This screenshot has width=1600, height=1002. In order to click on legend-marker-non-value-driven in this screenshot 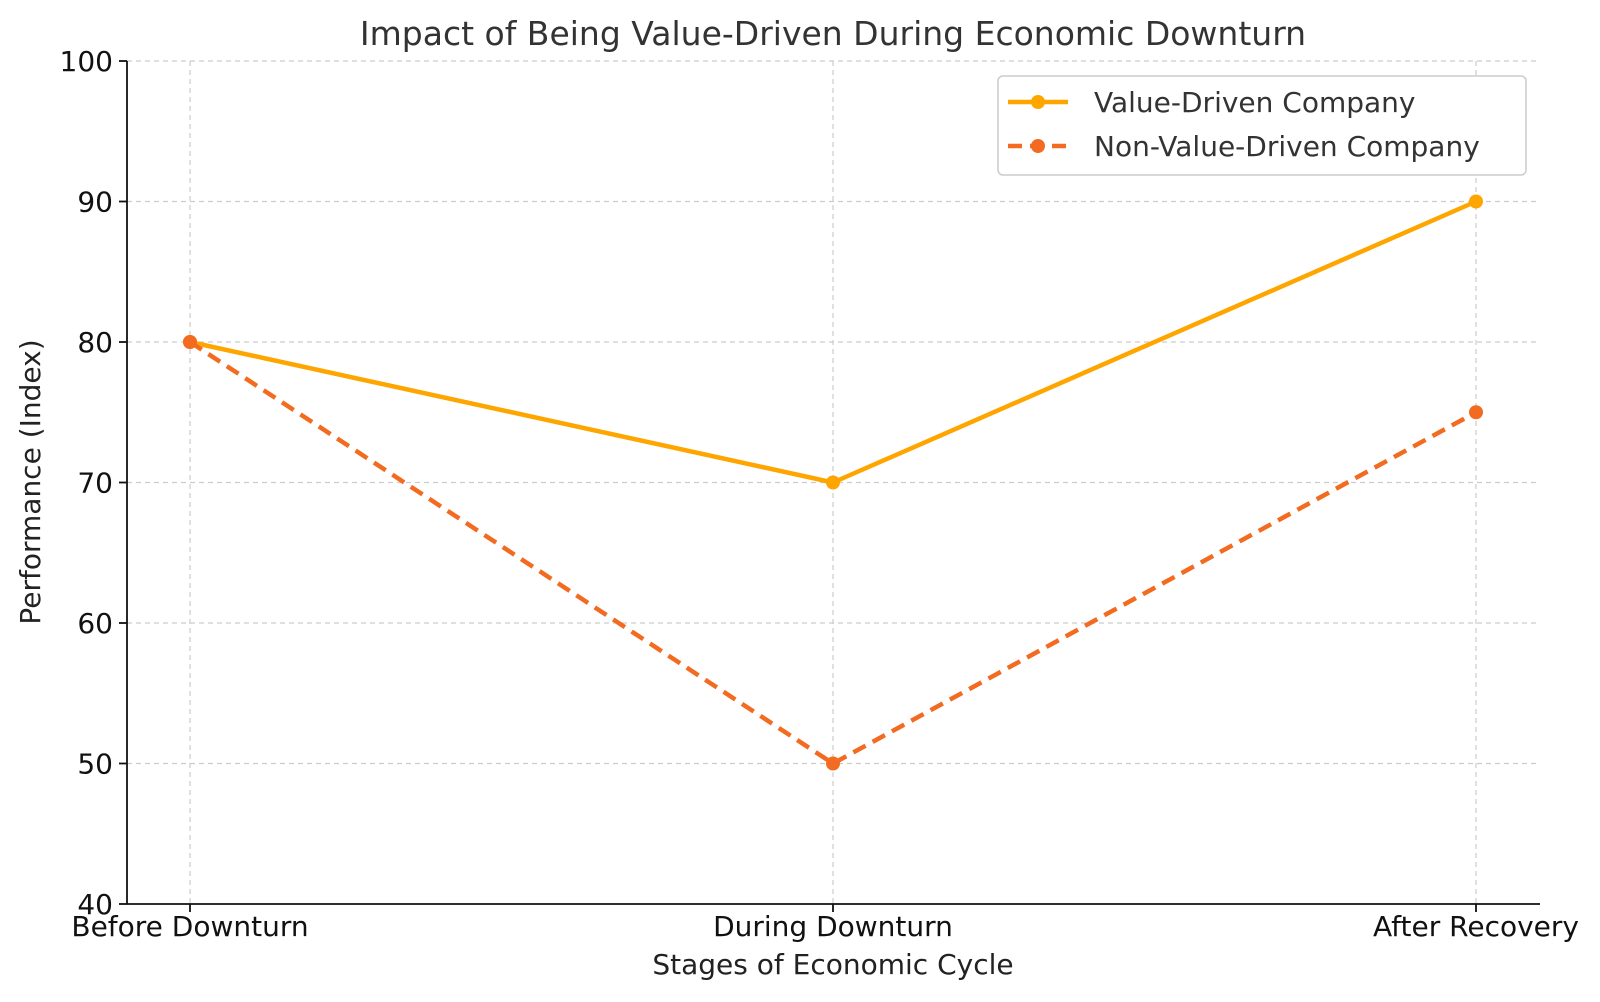, I will do `click(1038, 146)`.